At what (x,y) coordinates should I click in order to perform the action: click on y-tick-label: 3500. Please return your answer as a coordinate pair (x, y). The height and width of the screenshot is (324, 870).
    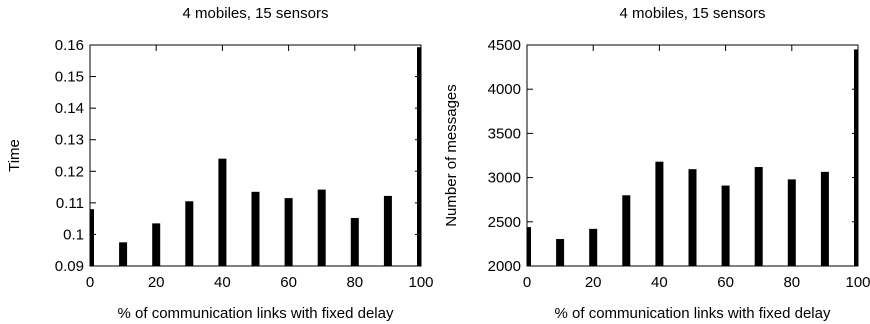
    Looking at the image, I should click on (504, 133).